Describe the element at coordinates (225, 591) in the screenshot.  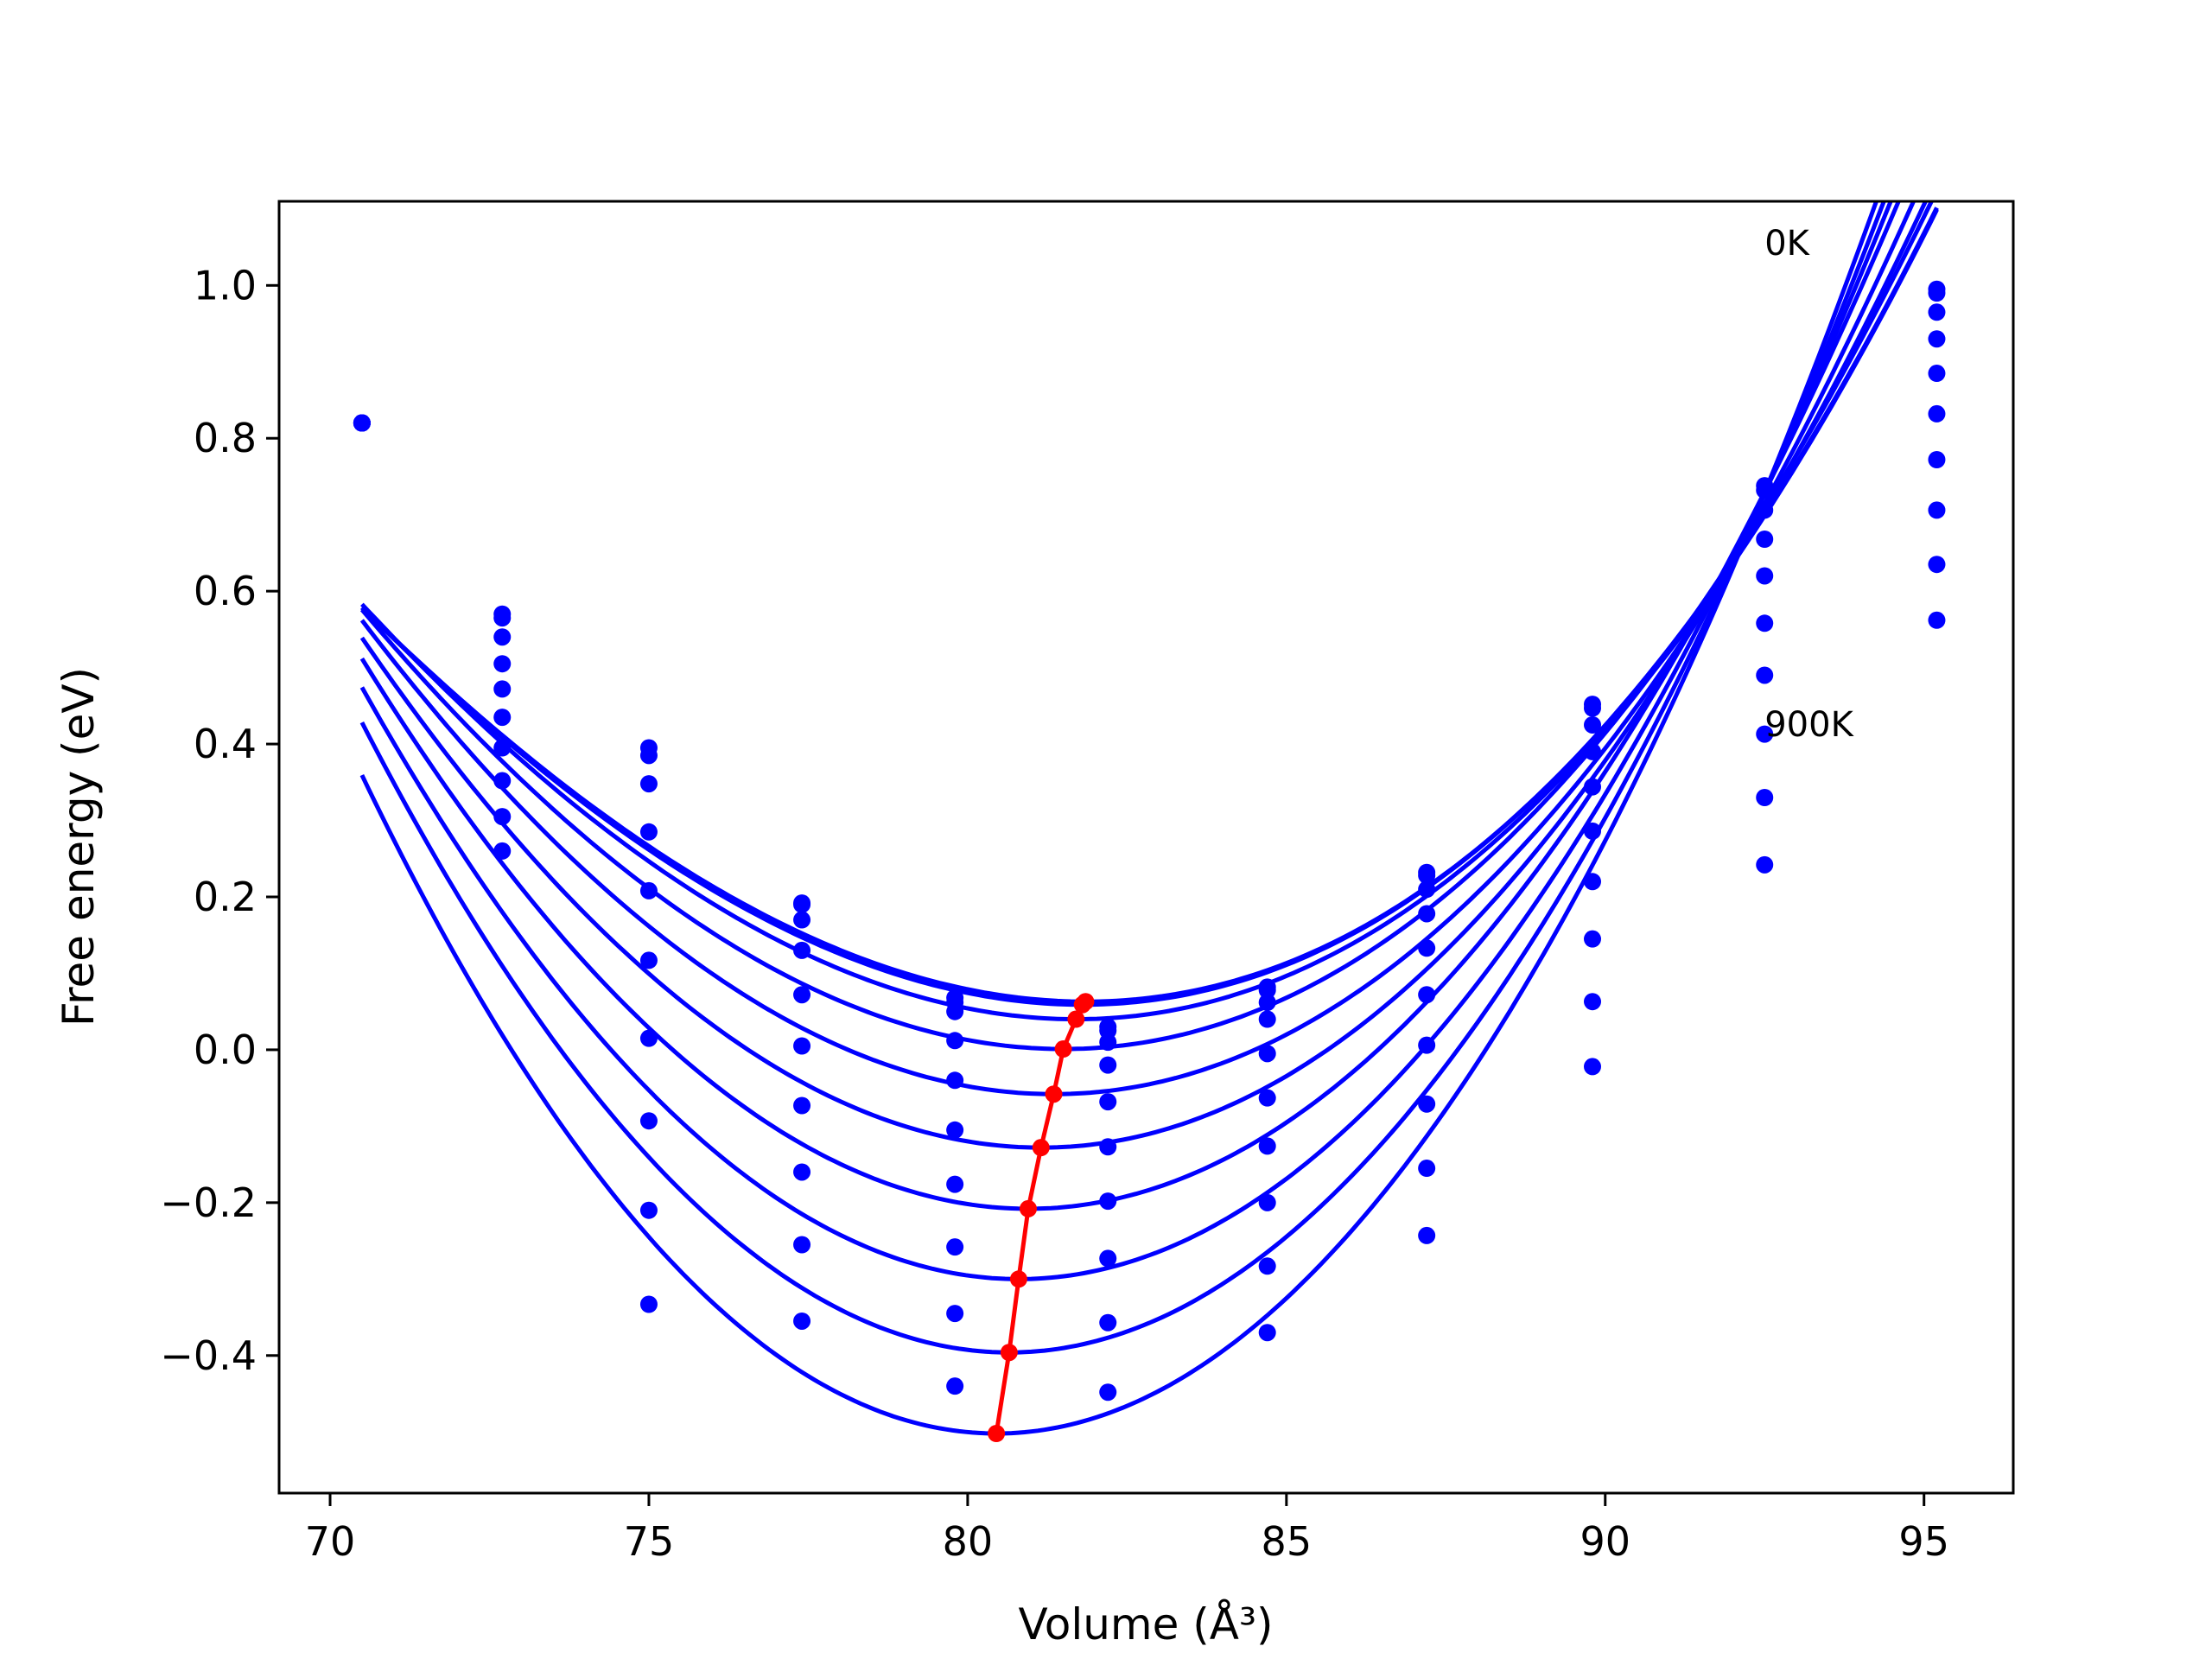
I see `y-tick-label: 0.6` at that location.